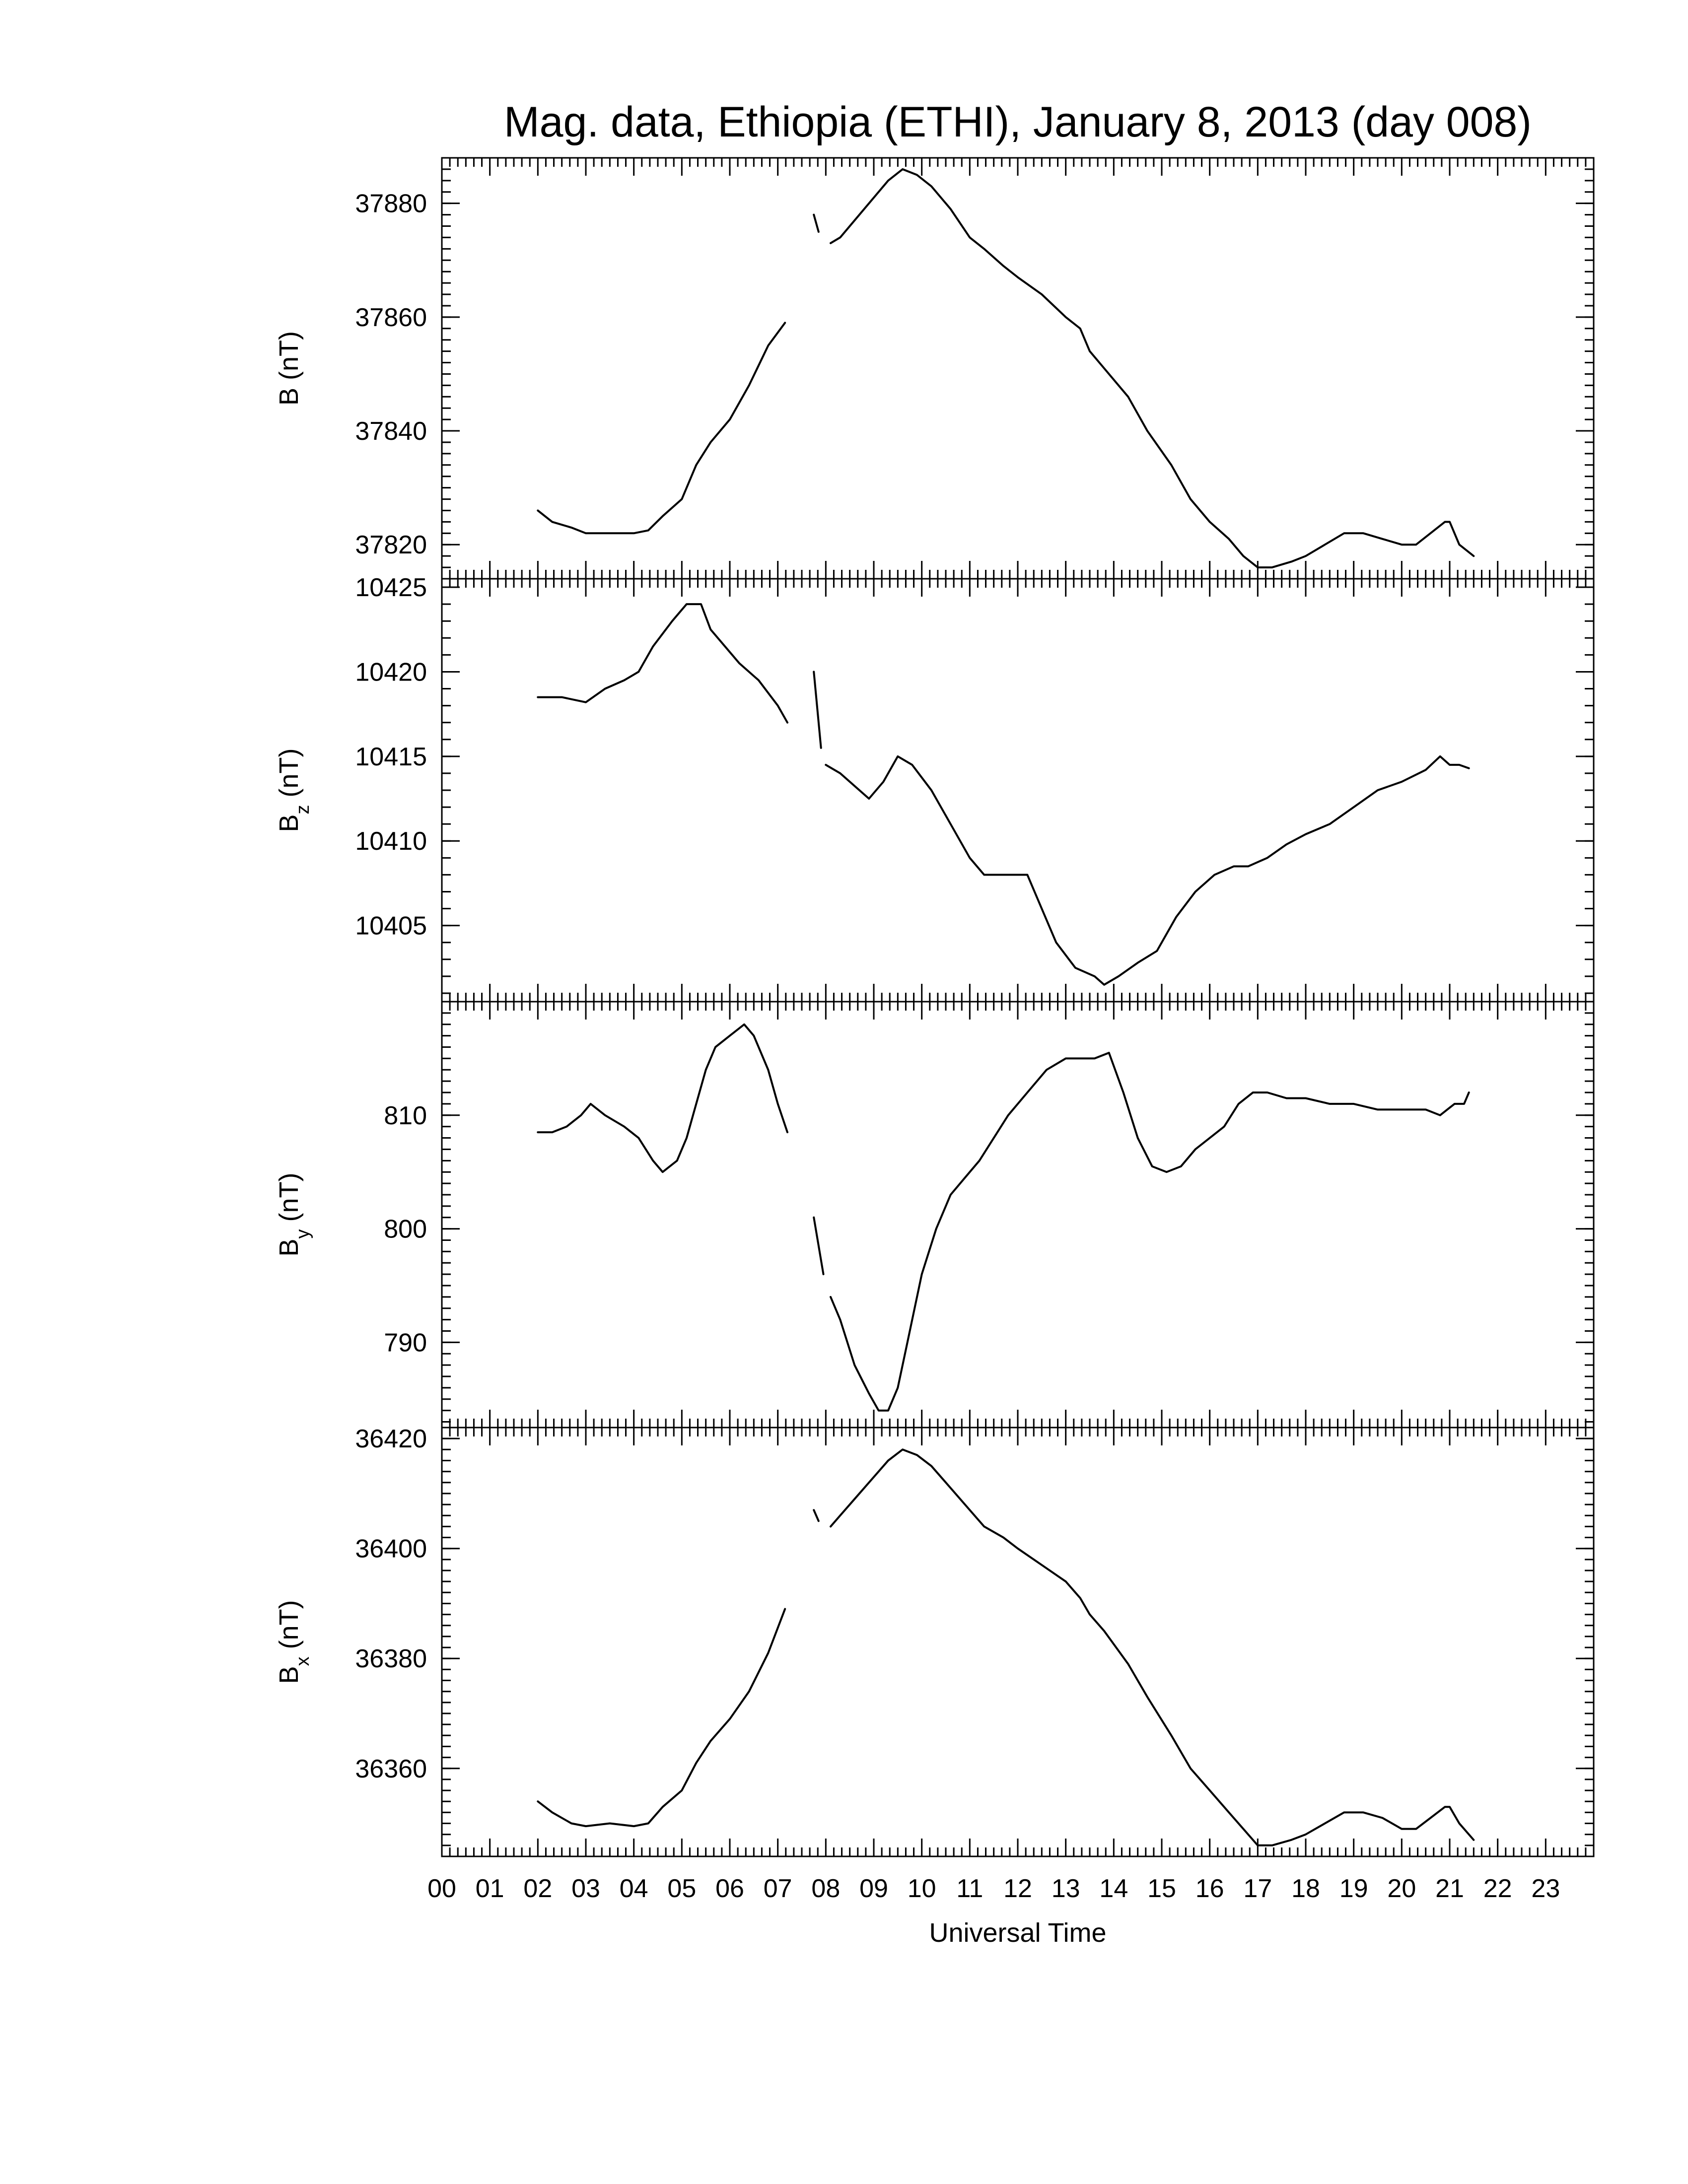 The height and width of the screenshot is (2184, 1688). Describe the element at coordinates (391, 204) in the screenshot. I see `y-tick-label: 37880` at that location.